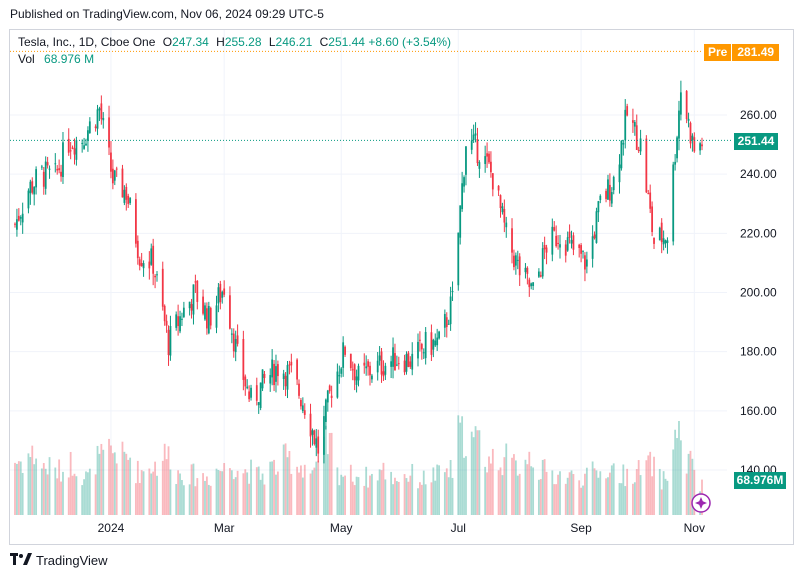 The width and height of the screenshot is (804, 578). I want to click on volume-bars, so click(358, 465).